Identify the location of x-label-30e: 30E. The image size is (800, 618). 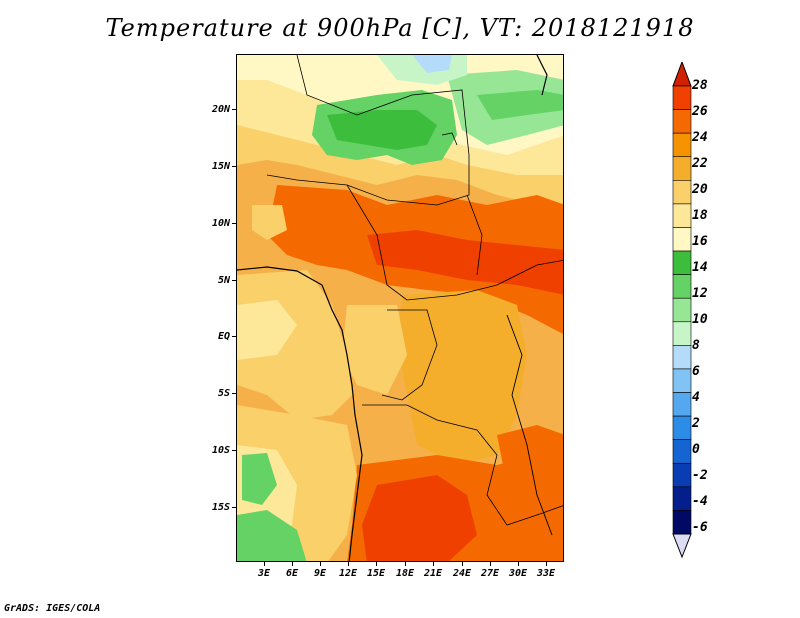
(518, 573).